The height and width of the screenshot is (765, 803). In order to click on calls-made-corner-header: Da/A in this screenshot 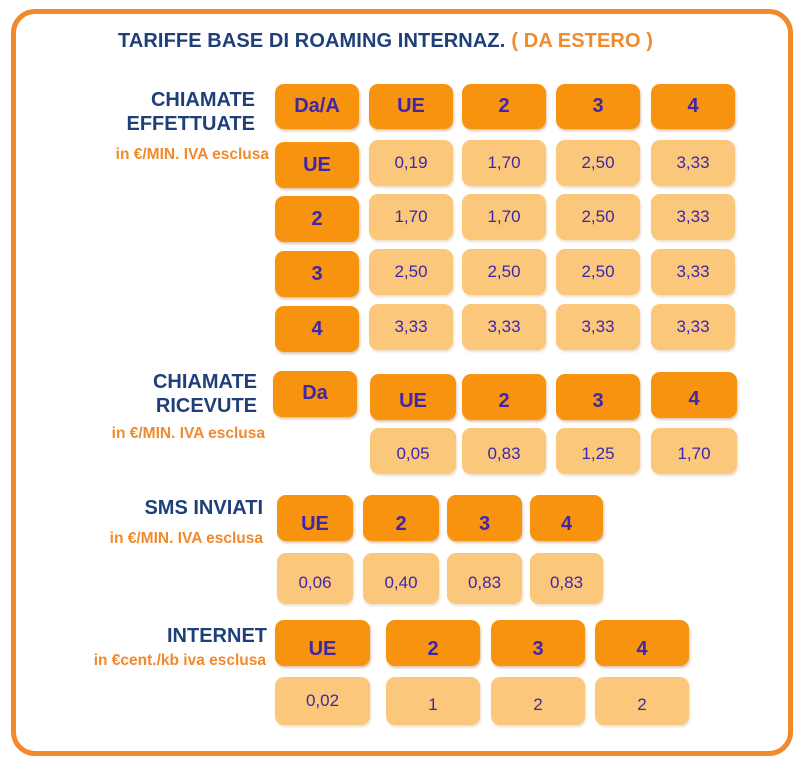, I will do `click(317, 106)`.